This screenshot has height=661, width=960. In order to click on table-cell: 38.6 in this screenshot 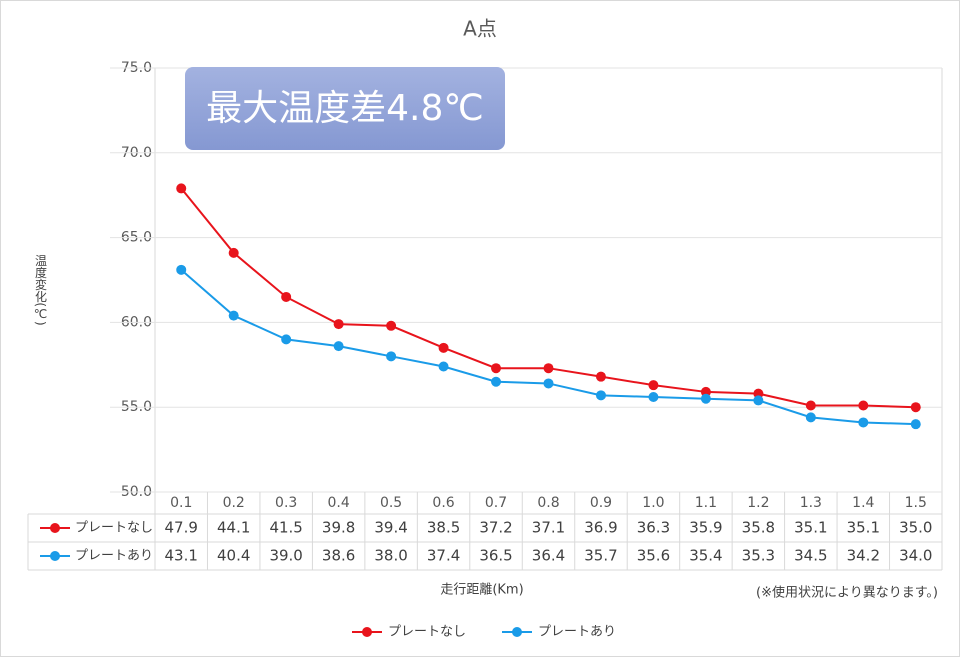, I will do `click(338, 556)`.